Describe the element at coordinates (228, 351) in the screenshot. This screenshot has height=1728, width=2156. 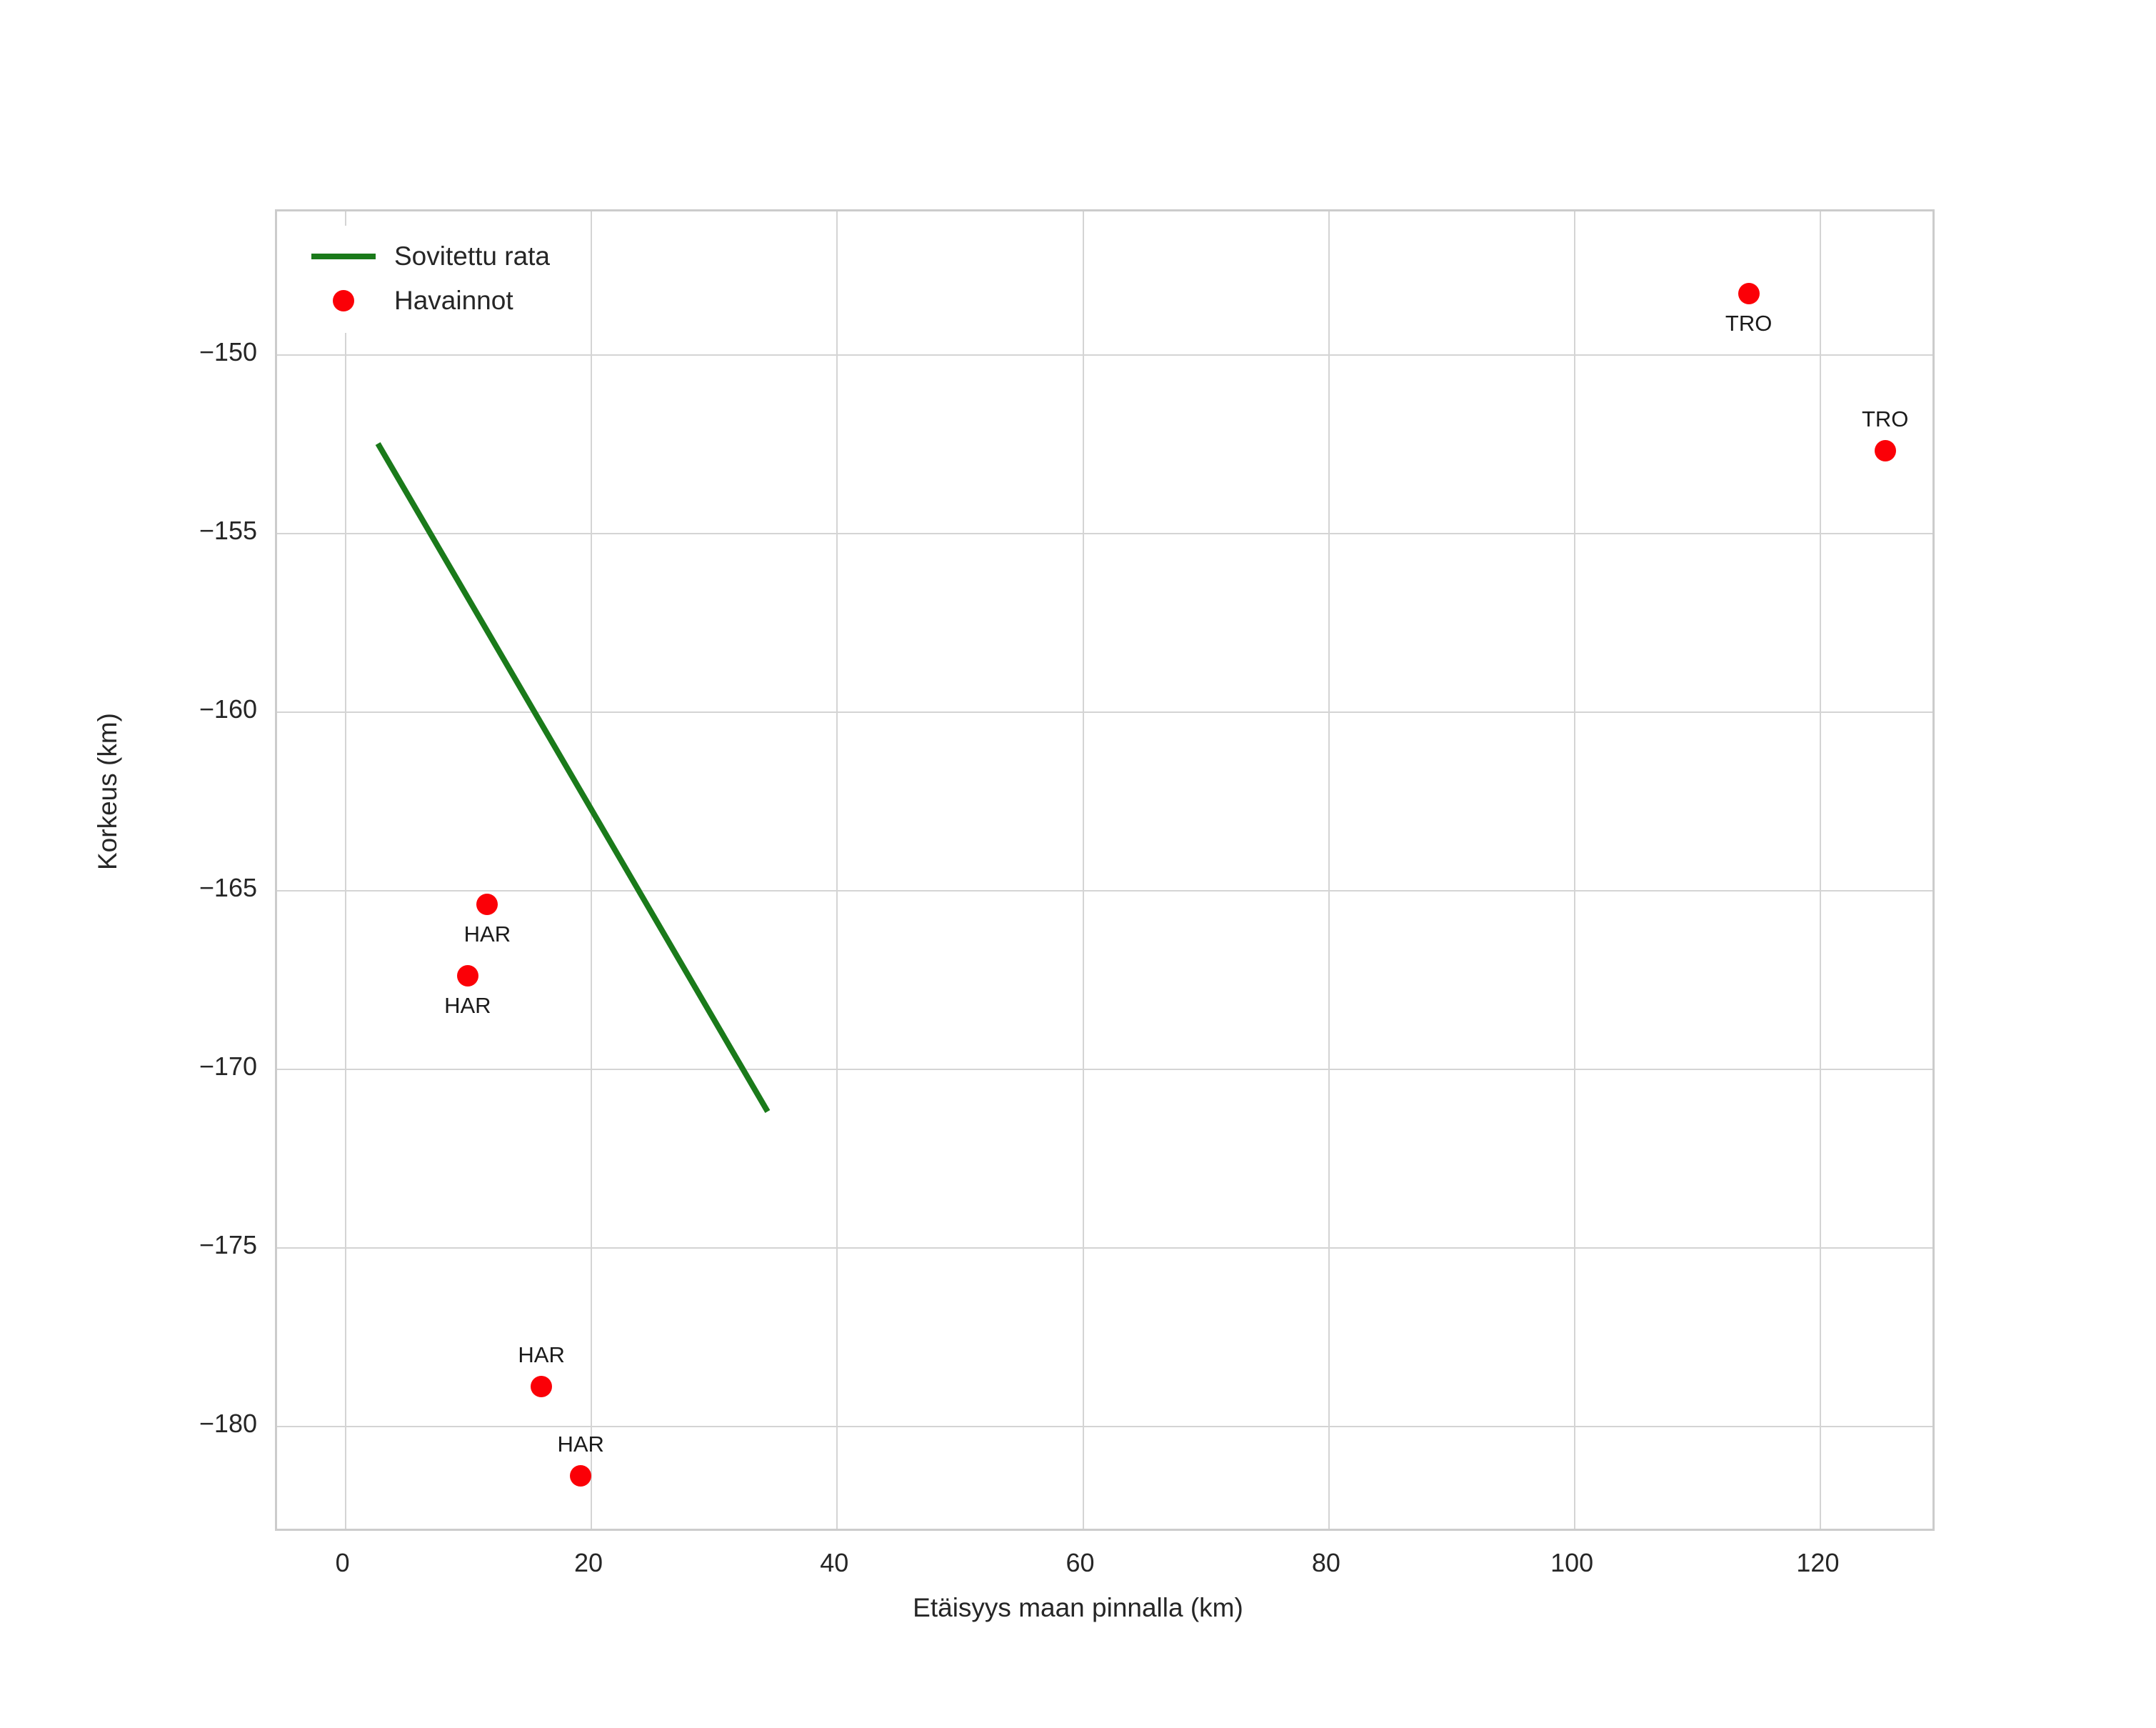
I see `y-tick-label: −150` at that location.